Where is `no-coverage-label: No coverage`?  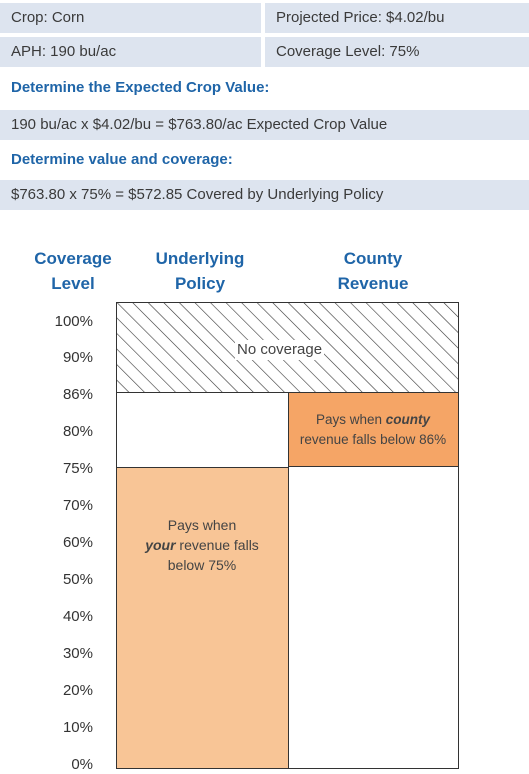 no-coverage-label: No coverage is located at coordinates (280, 350).